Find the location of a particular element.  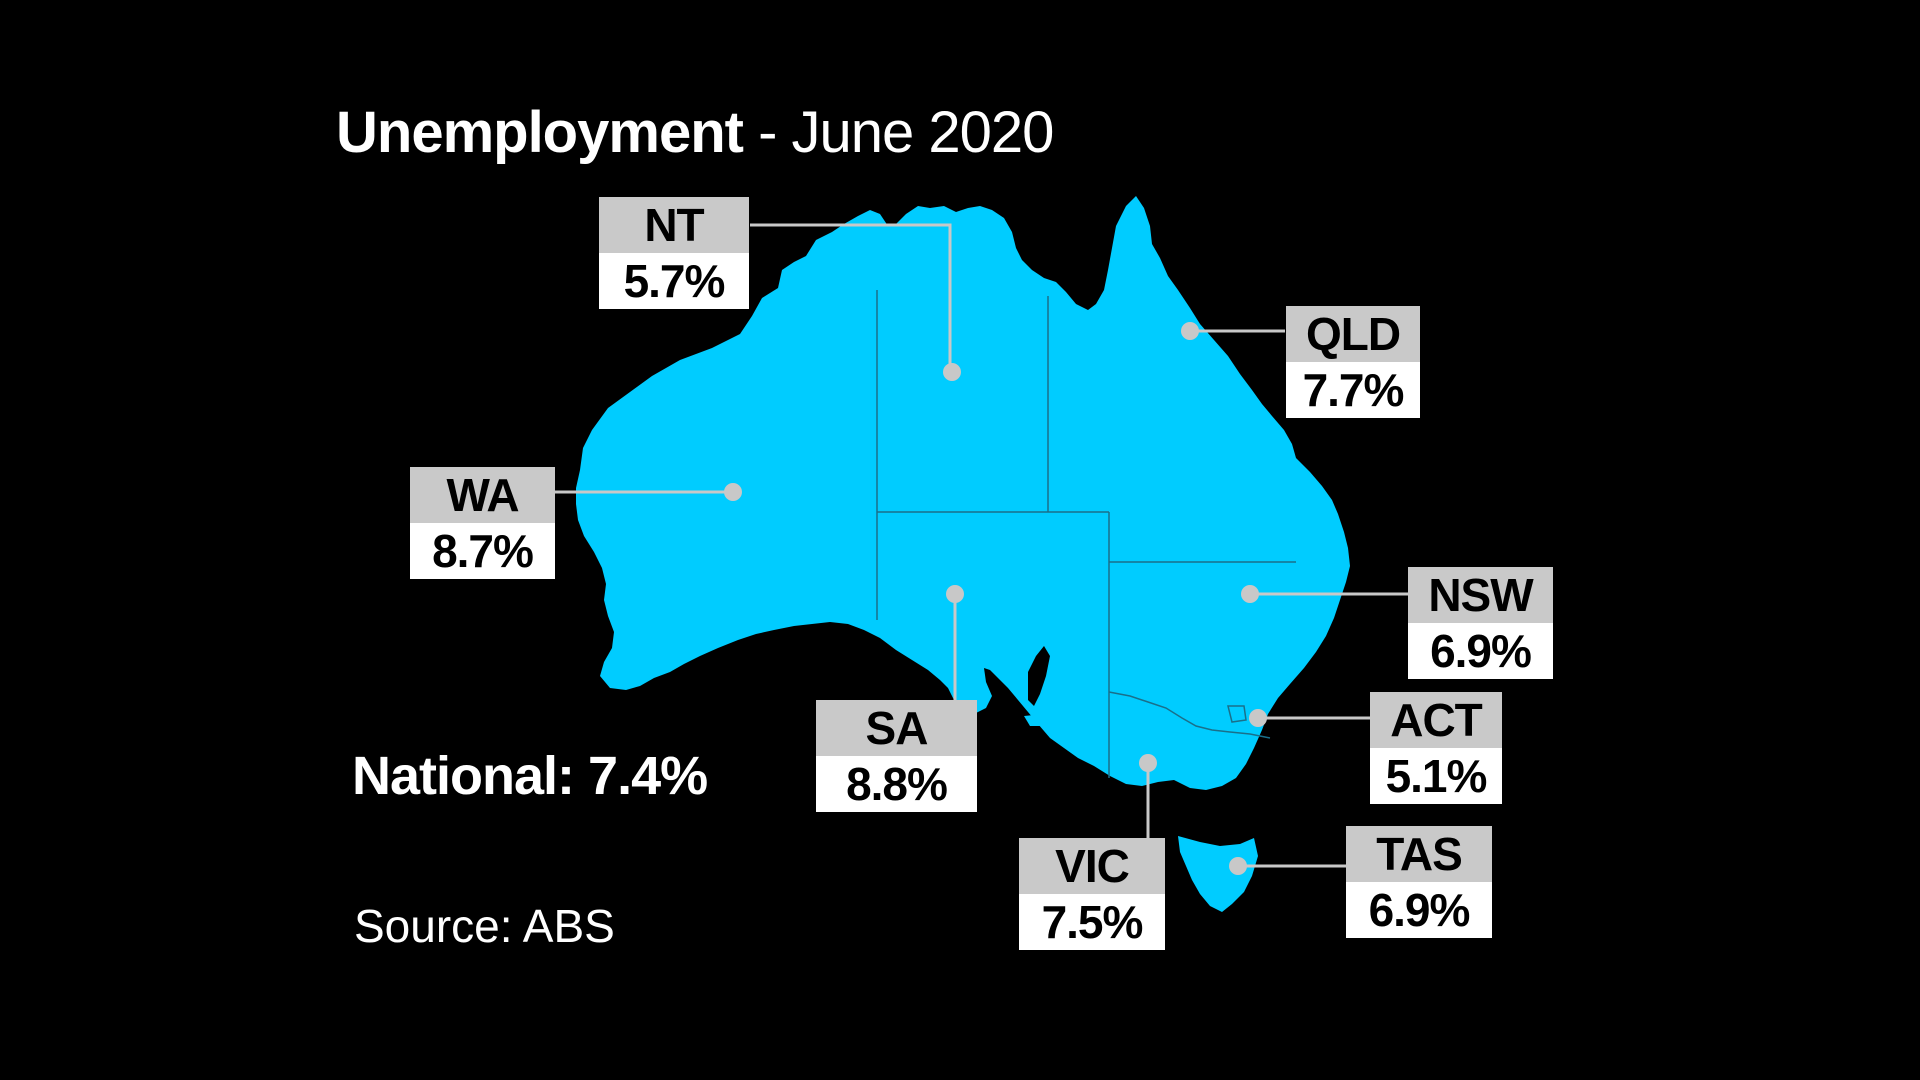

marker-qld is located at coordinates (1190, 331).